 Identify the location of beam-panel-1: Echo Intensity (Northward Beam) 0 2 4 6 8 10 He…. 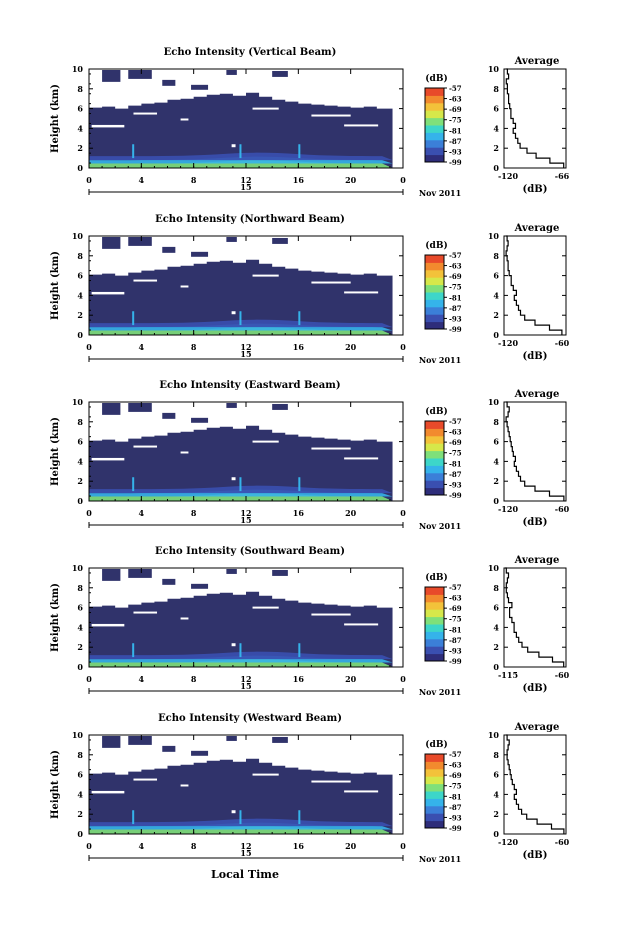
(310, 289).